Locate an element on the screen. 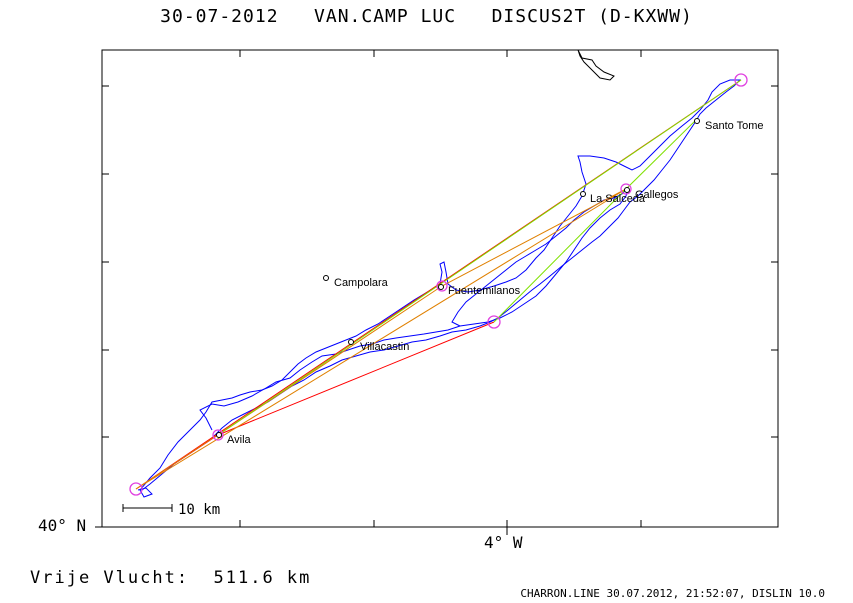 The height and width of the screenshot is (603, 853). place-label-villacastin: Villacastin is located at coordinates (384, 347).